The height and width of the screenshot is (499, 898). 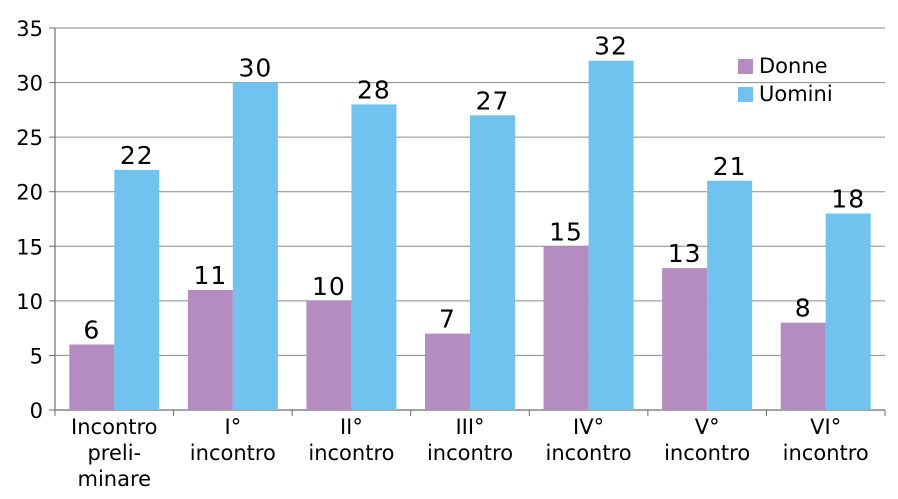 I want to click on y-tick-label: 10, so click(x=29, y=302).